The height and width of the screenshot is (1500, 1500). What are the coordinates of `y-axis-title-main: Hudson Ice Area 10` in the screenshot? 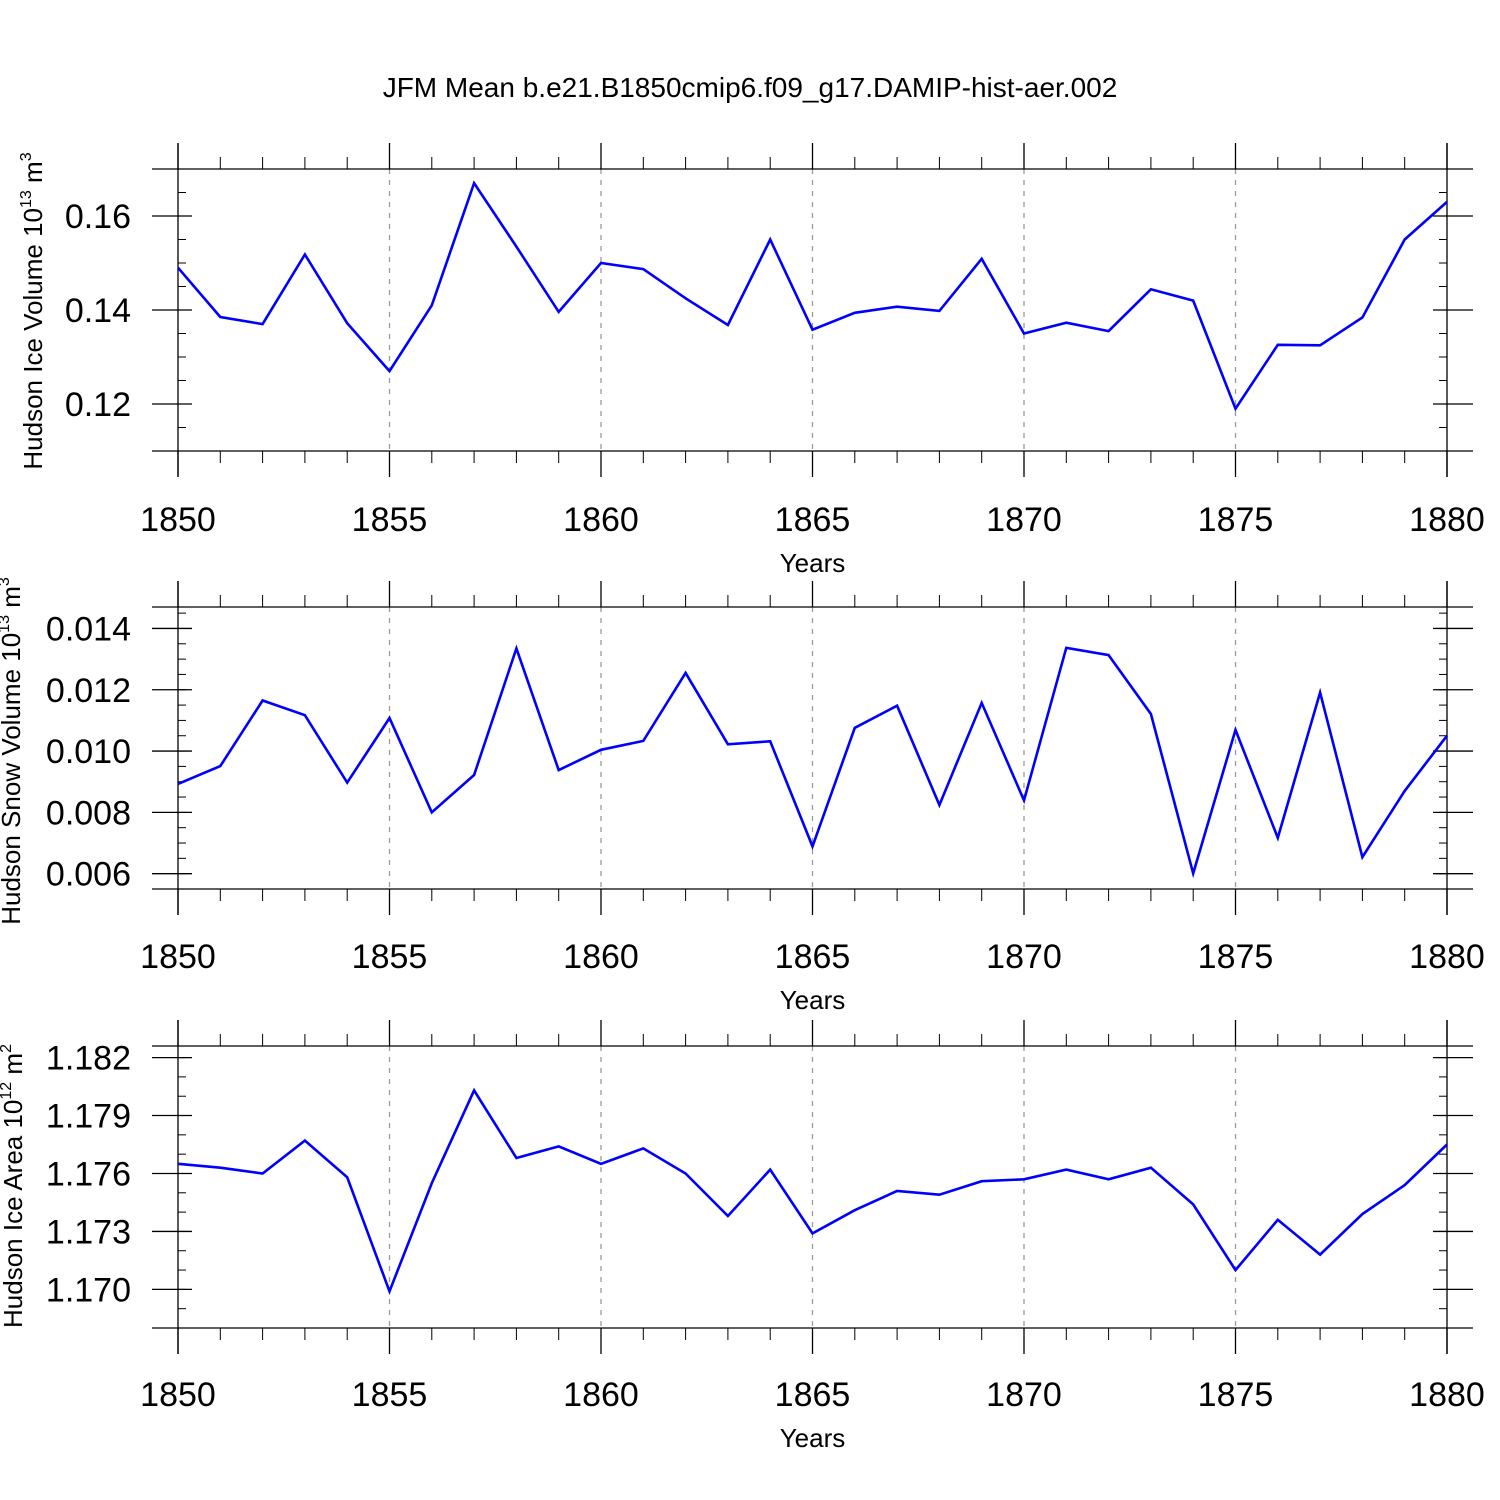 It's located at (14, 1214).